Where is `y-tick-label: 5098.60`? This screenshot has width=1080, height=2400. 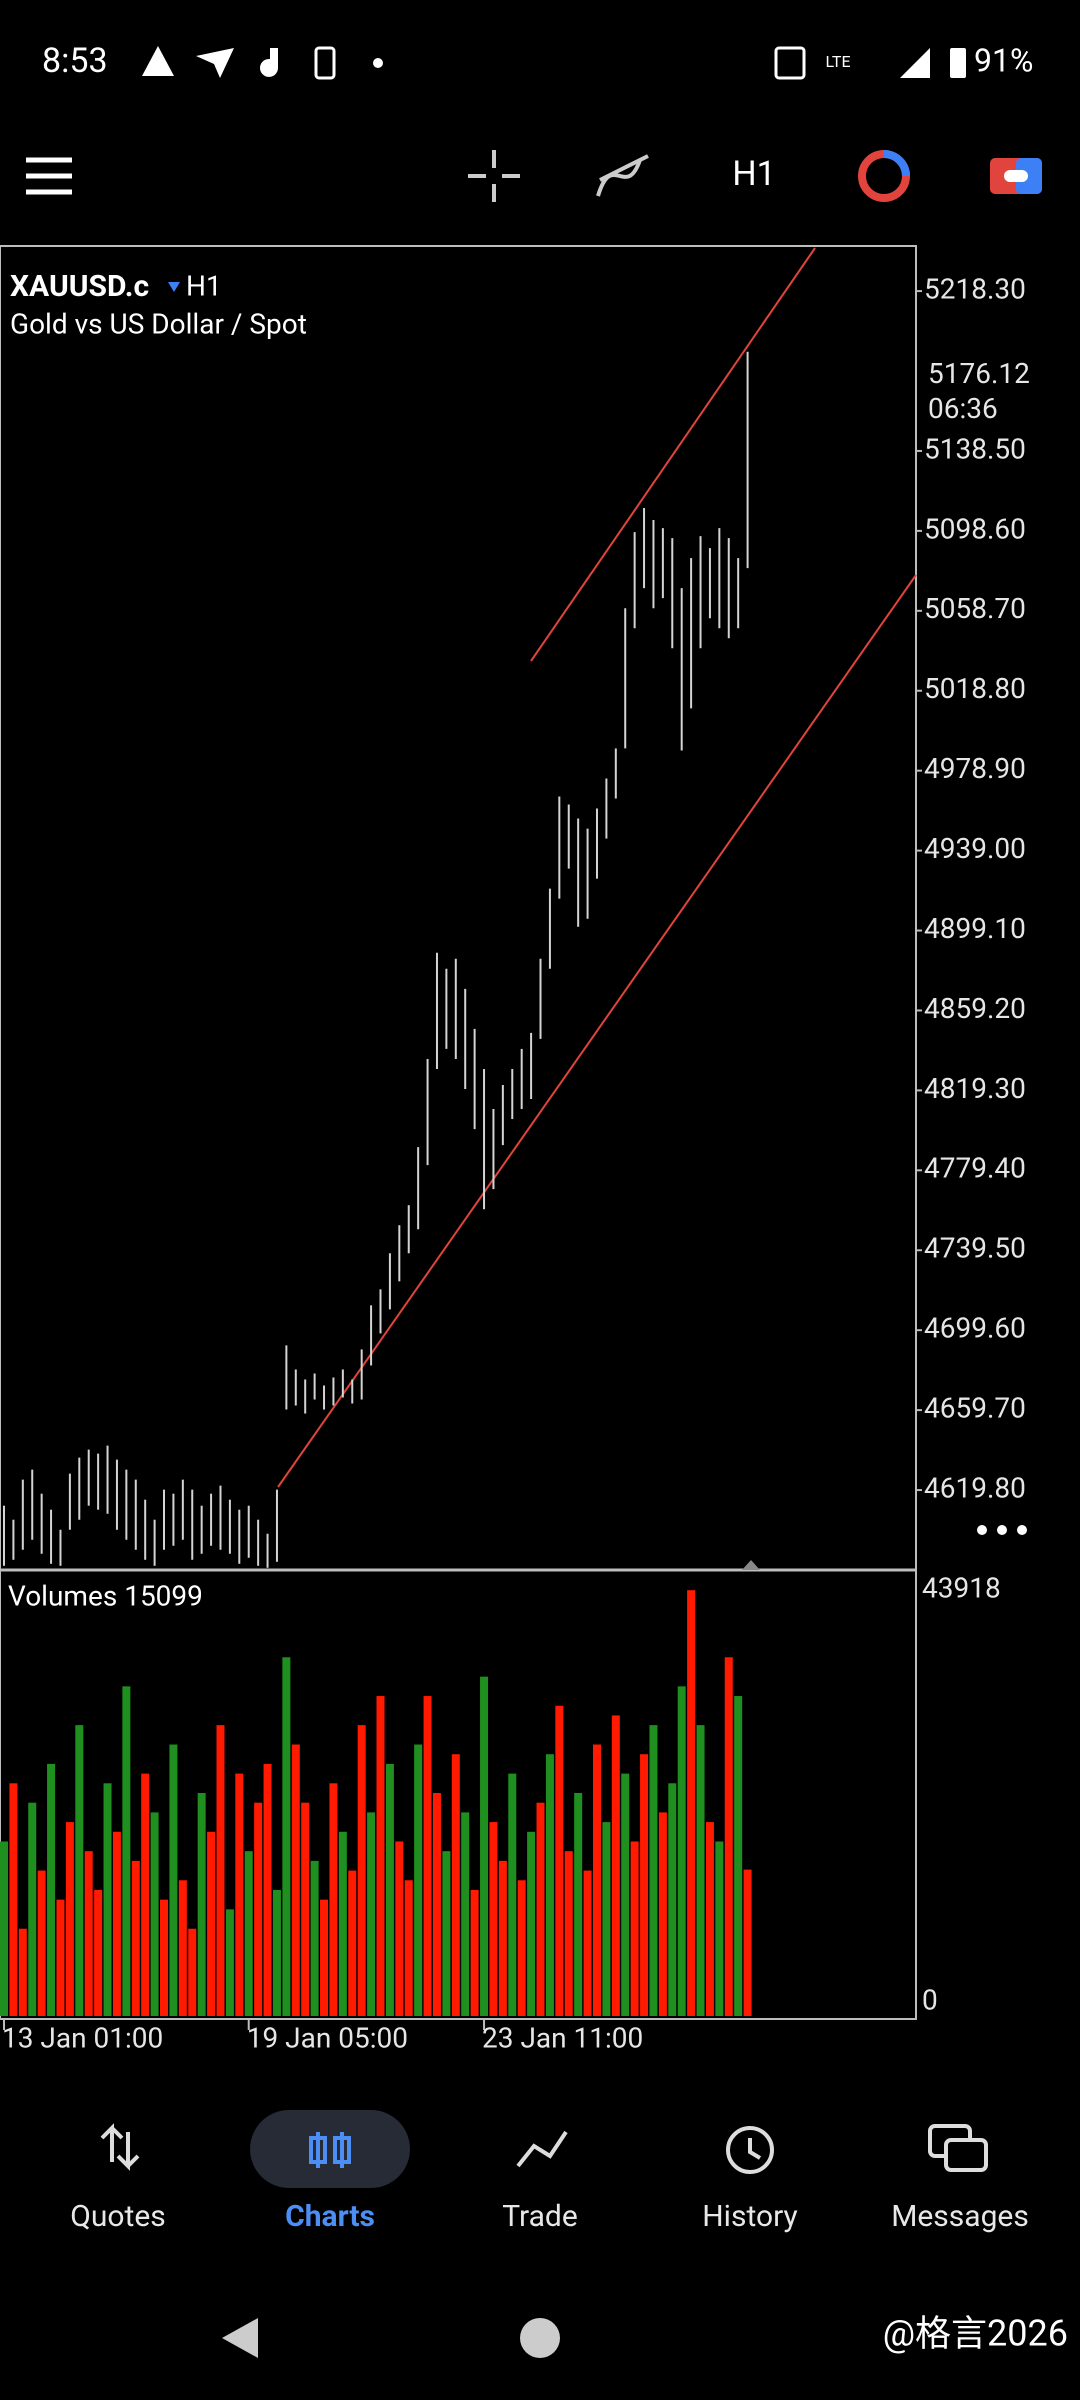
y-tick-label: 5098.60 is located at coordinates (975, 528).